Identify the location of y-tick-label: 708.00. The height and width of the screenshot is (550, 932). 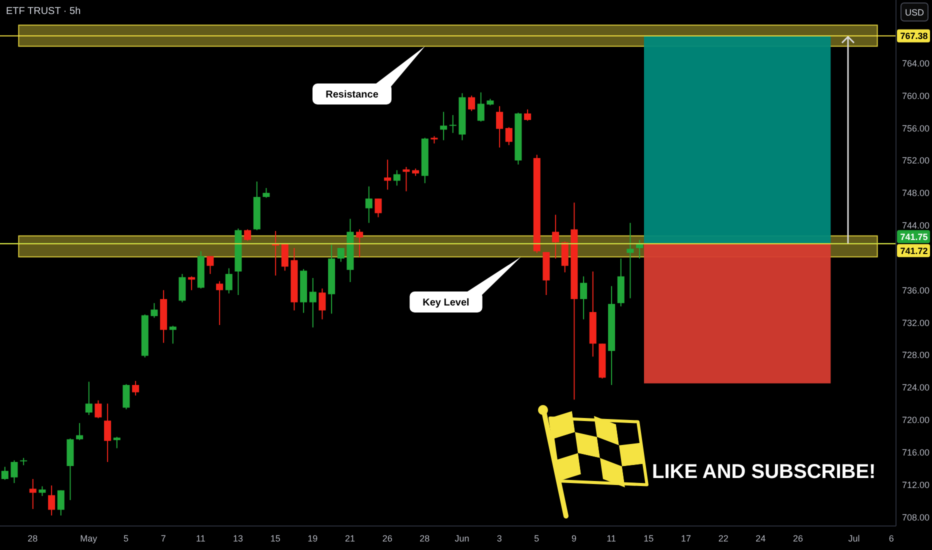
(916, 517).